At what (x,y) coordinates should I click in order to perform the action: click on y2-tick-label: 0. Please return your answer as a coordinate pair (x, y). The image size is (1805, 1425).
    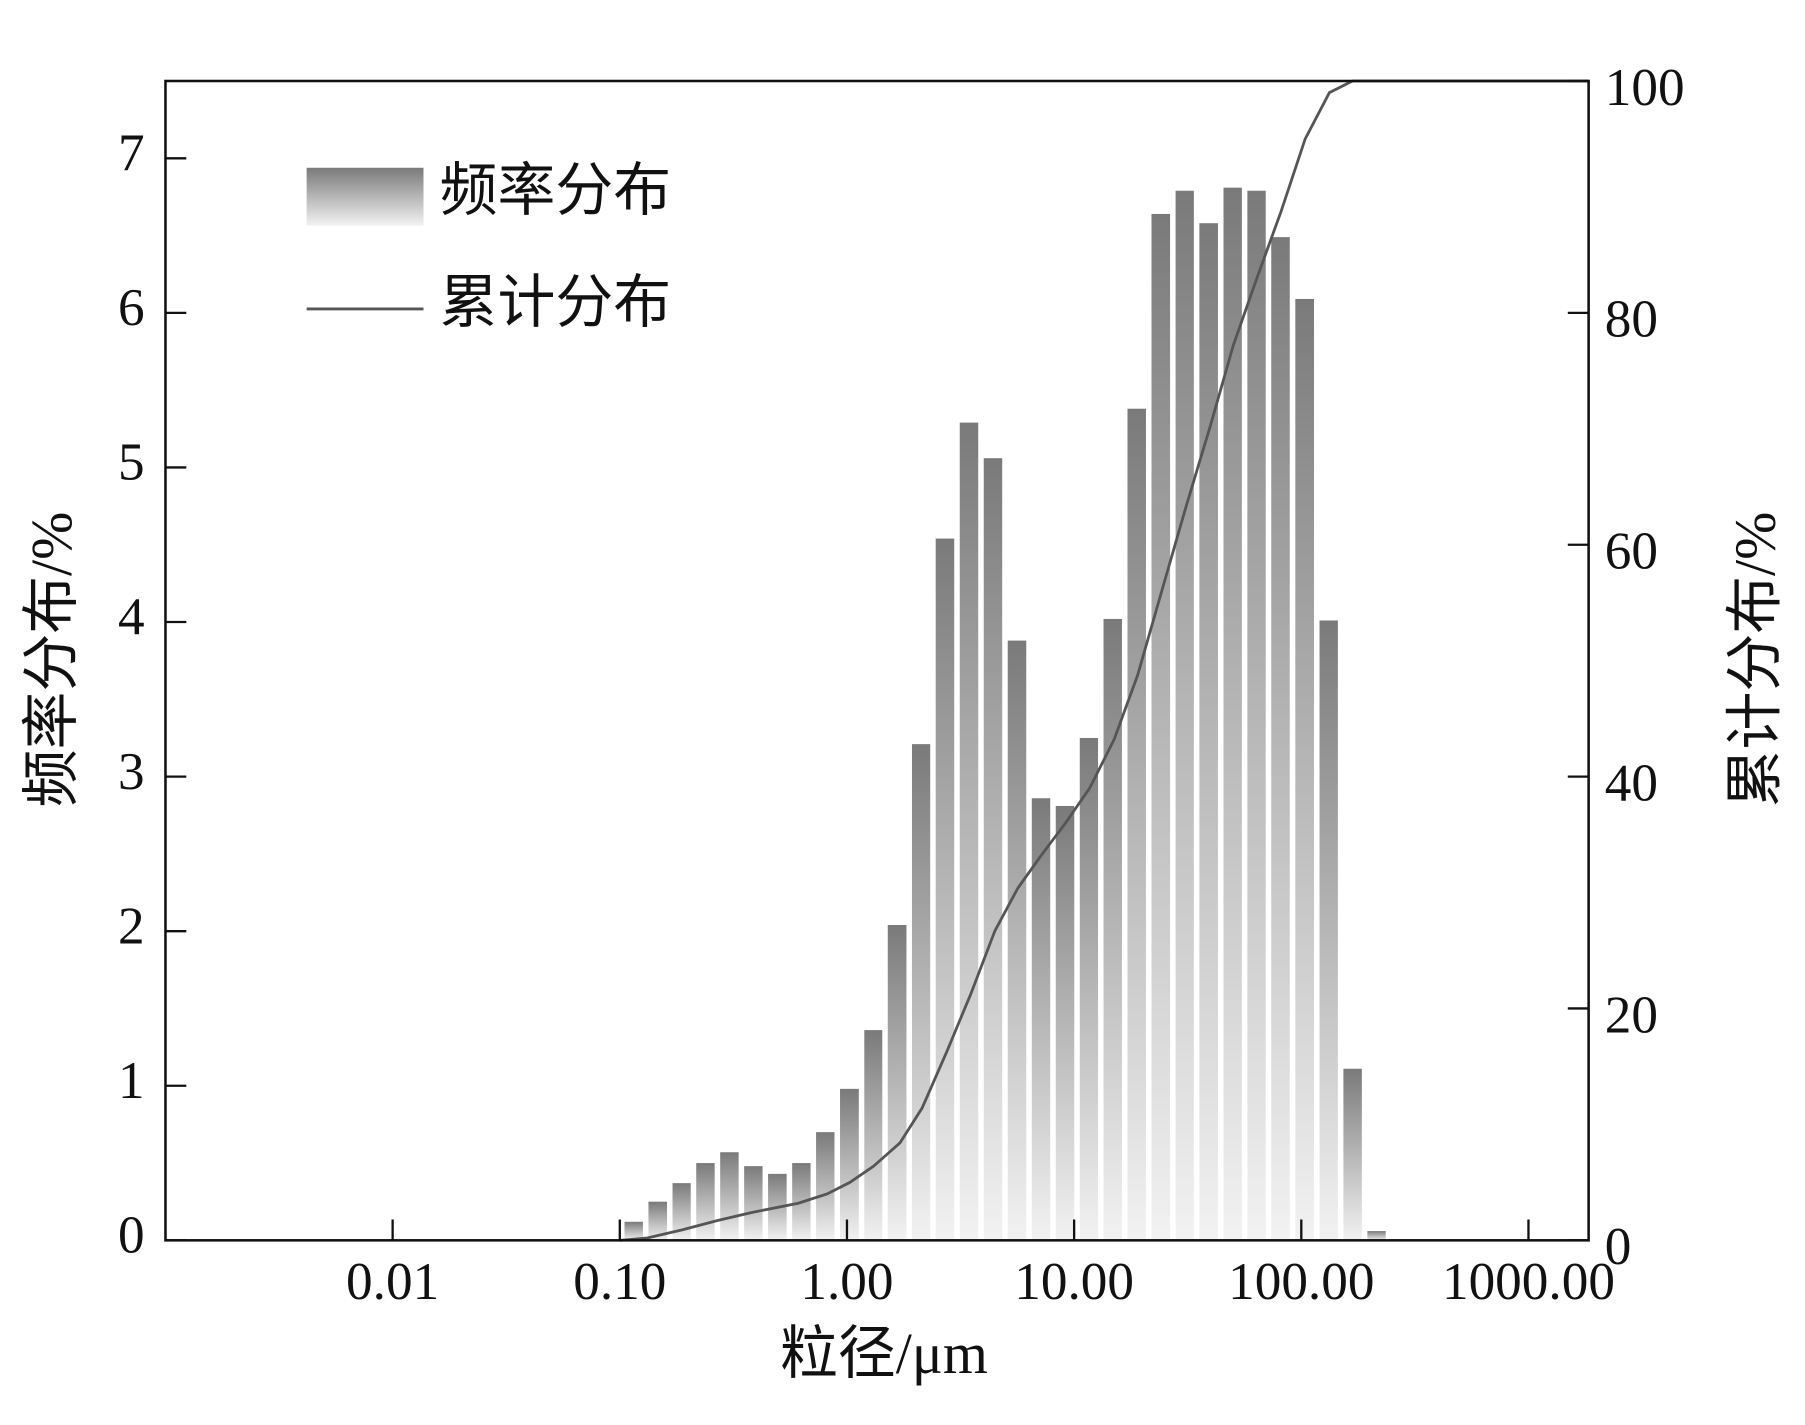
    Looking at the image, I should click on (1618, 1246).